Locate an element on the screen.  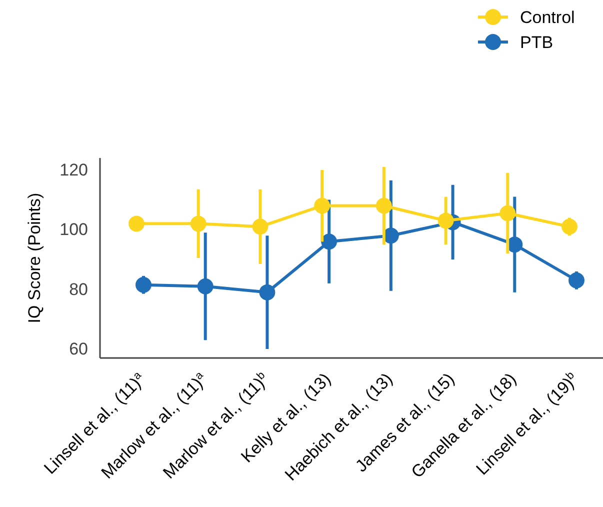
y-tick-label: 80 is located at coordinates (78, 289).